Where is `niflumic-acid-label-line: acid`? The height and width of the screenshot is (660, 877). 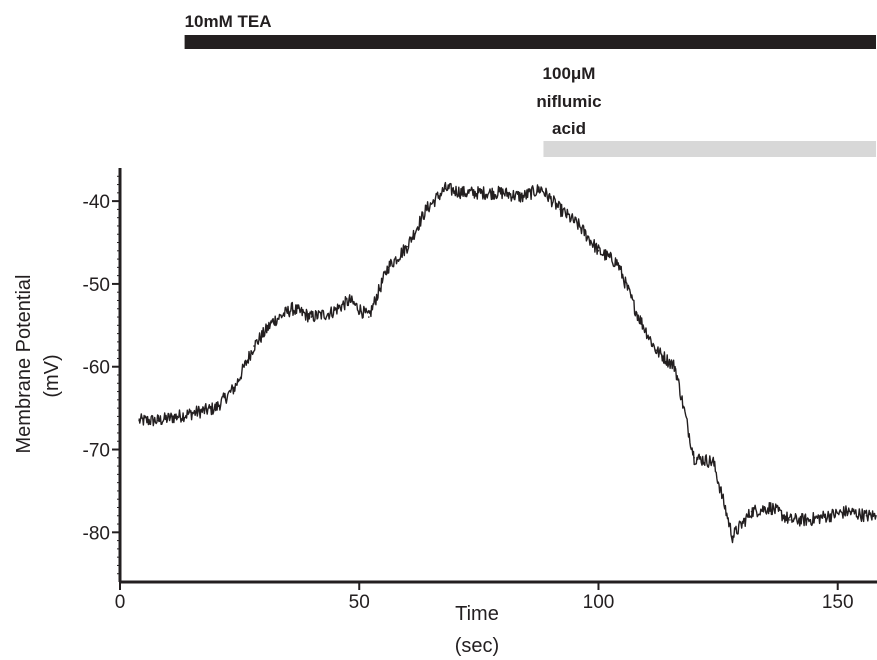
niflumic-acid-label-line: acid is located at coordinates (569, 128).